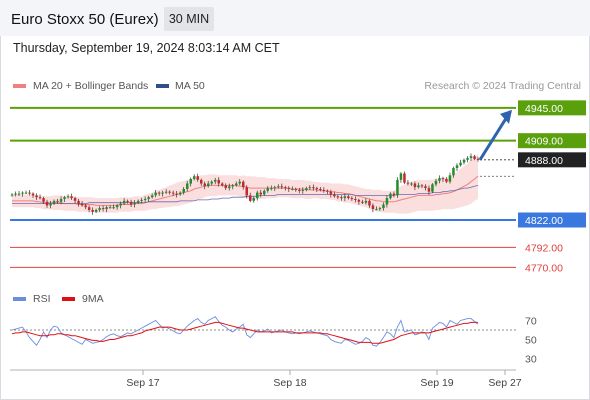 The image size is (590, 400). I want to click on rsi-ma-line, so click(244, 332).